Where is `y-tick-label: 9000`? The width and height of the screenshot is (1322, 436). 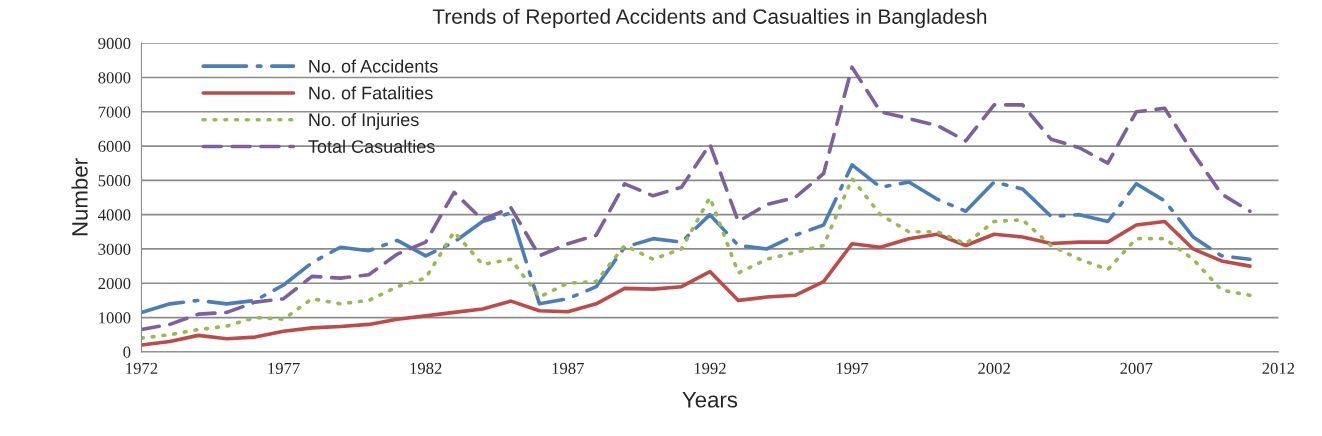 y-tick-label: 9000 is located at coordinates (114, 43).